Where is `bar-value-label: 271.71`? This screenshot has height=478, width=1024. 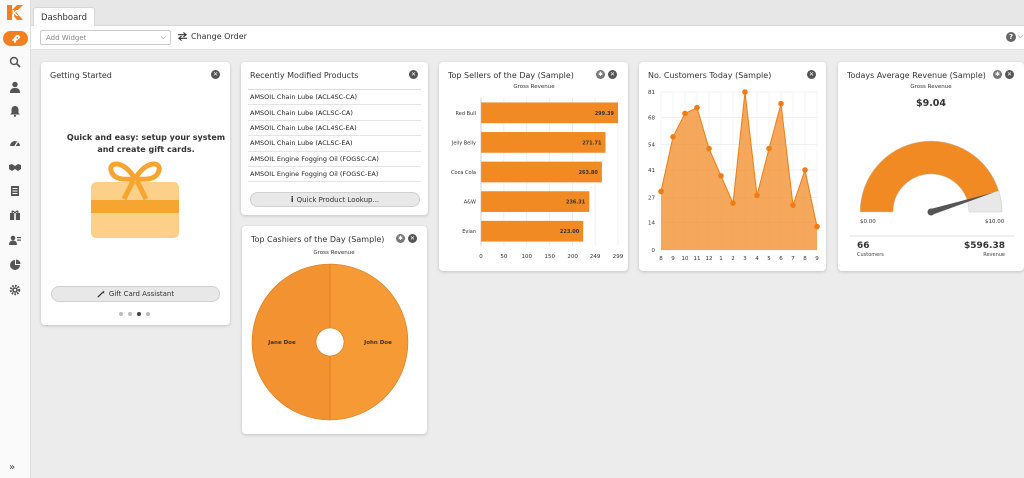 bar-value-label: 271.71 is located at coordinates (592, 143).